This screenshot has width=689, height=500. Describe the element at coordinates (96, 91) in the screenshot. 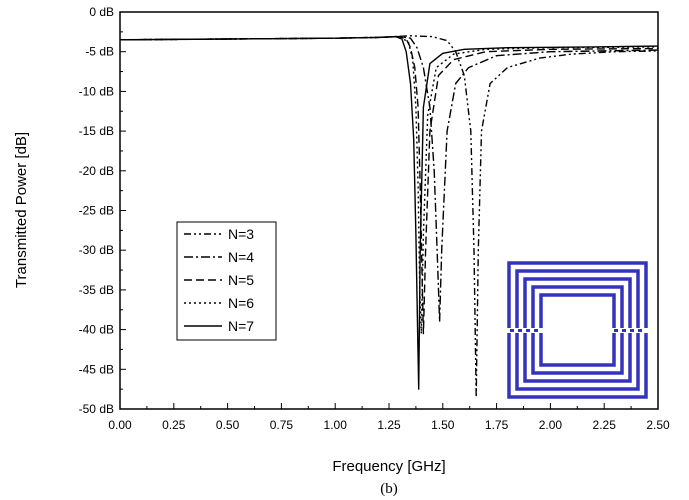

I see `y-tick-label: -10 dB` at that location.